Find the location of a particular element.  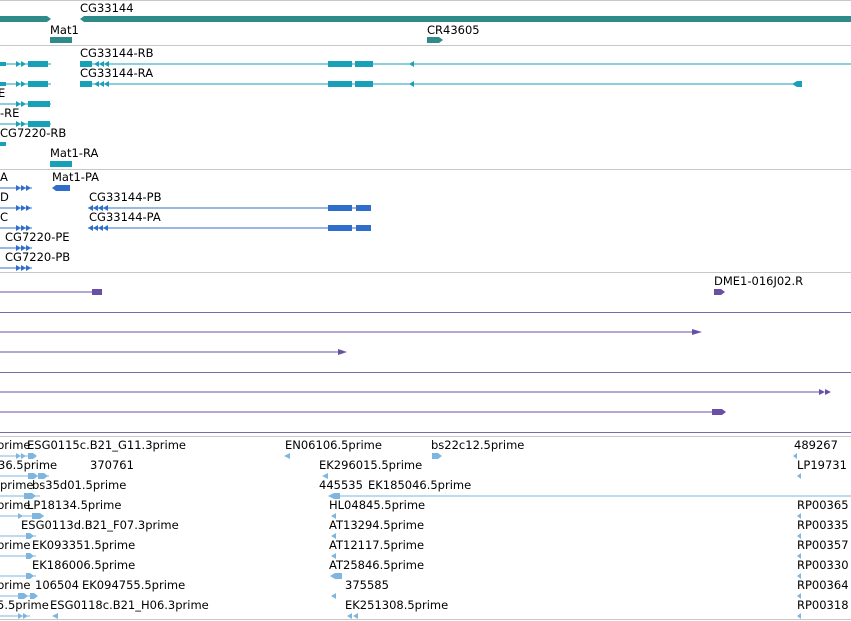

est-label: ESG0113d.B21_F07.3prime is located at coordinates (100, 525).